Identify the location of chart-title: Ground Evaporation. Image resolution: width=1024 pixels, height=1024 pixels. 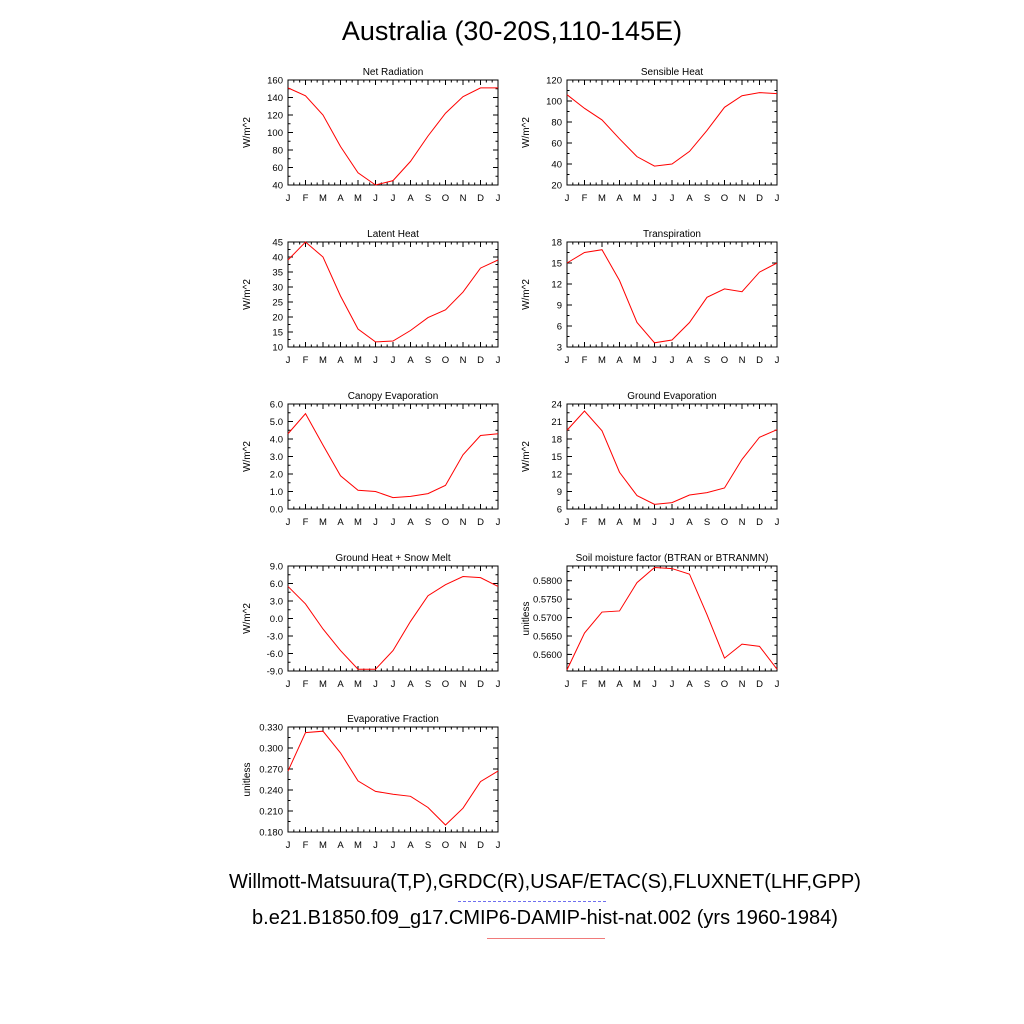
(672, 396).